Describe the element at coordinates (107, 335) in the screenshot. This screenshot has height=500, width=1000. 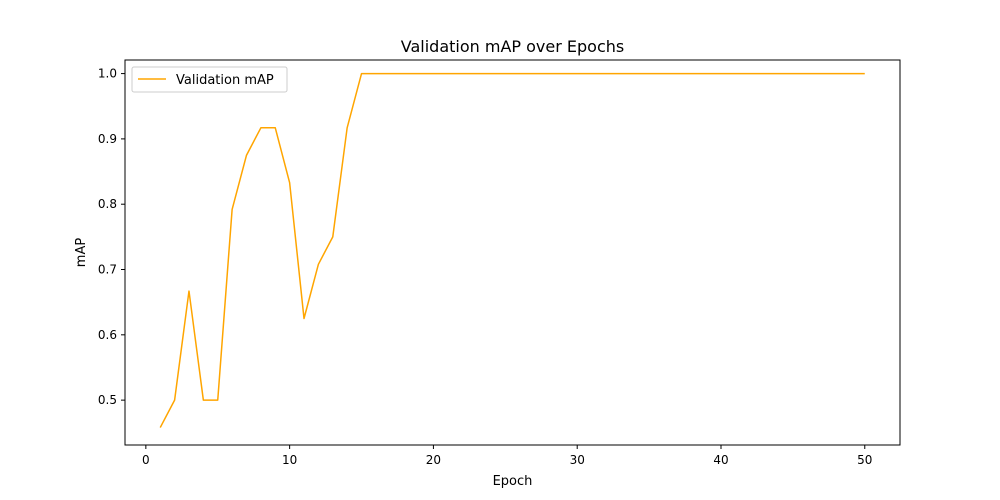
I see `y-tick-label: 0.6` at that location.